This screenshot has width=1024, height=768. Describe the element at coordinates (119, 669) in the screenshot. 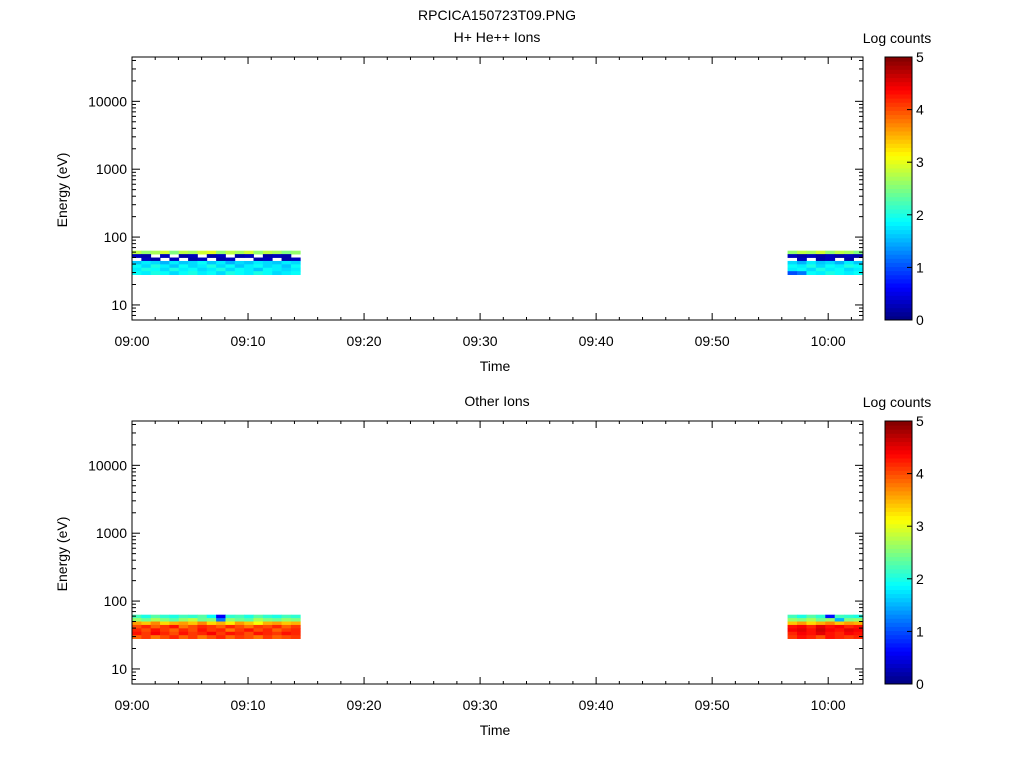

I see `y-tick-label: 10` at that location.